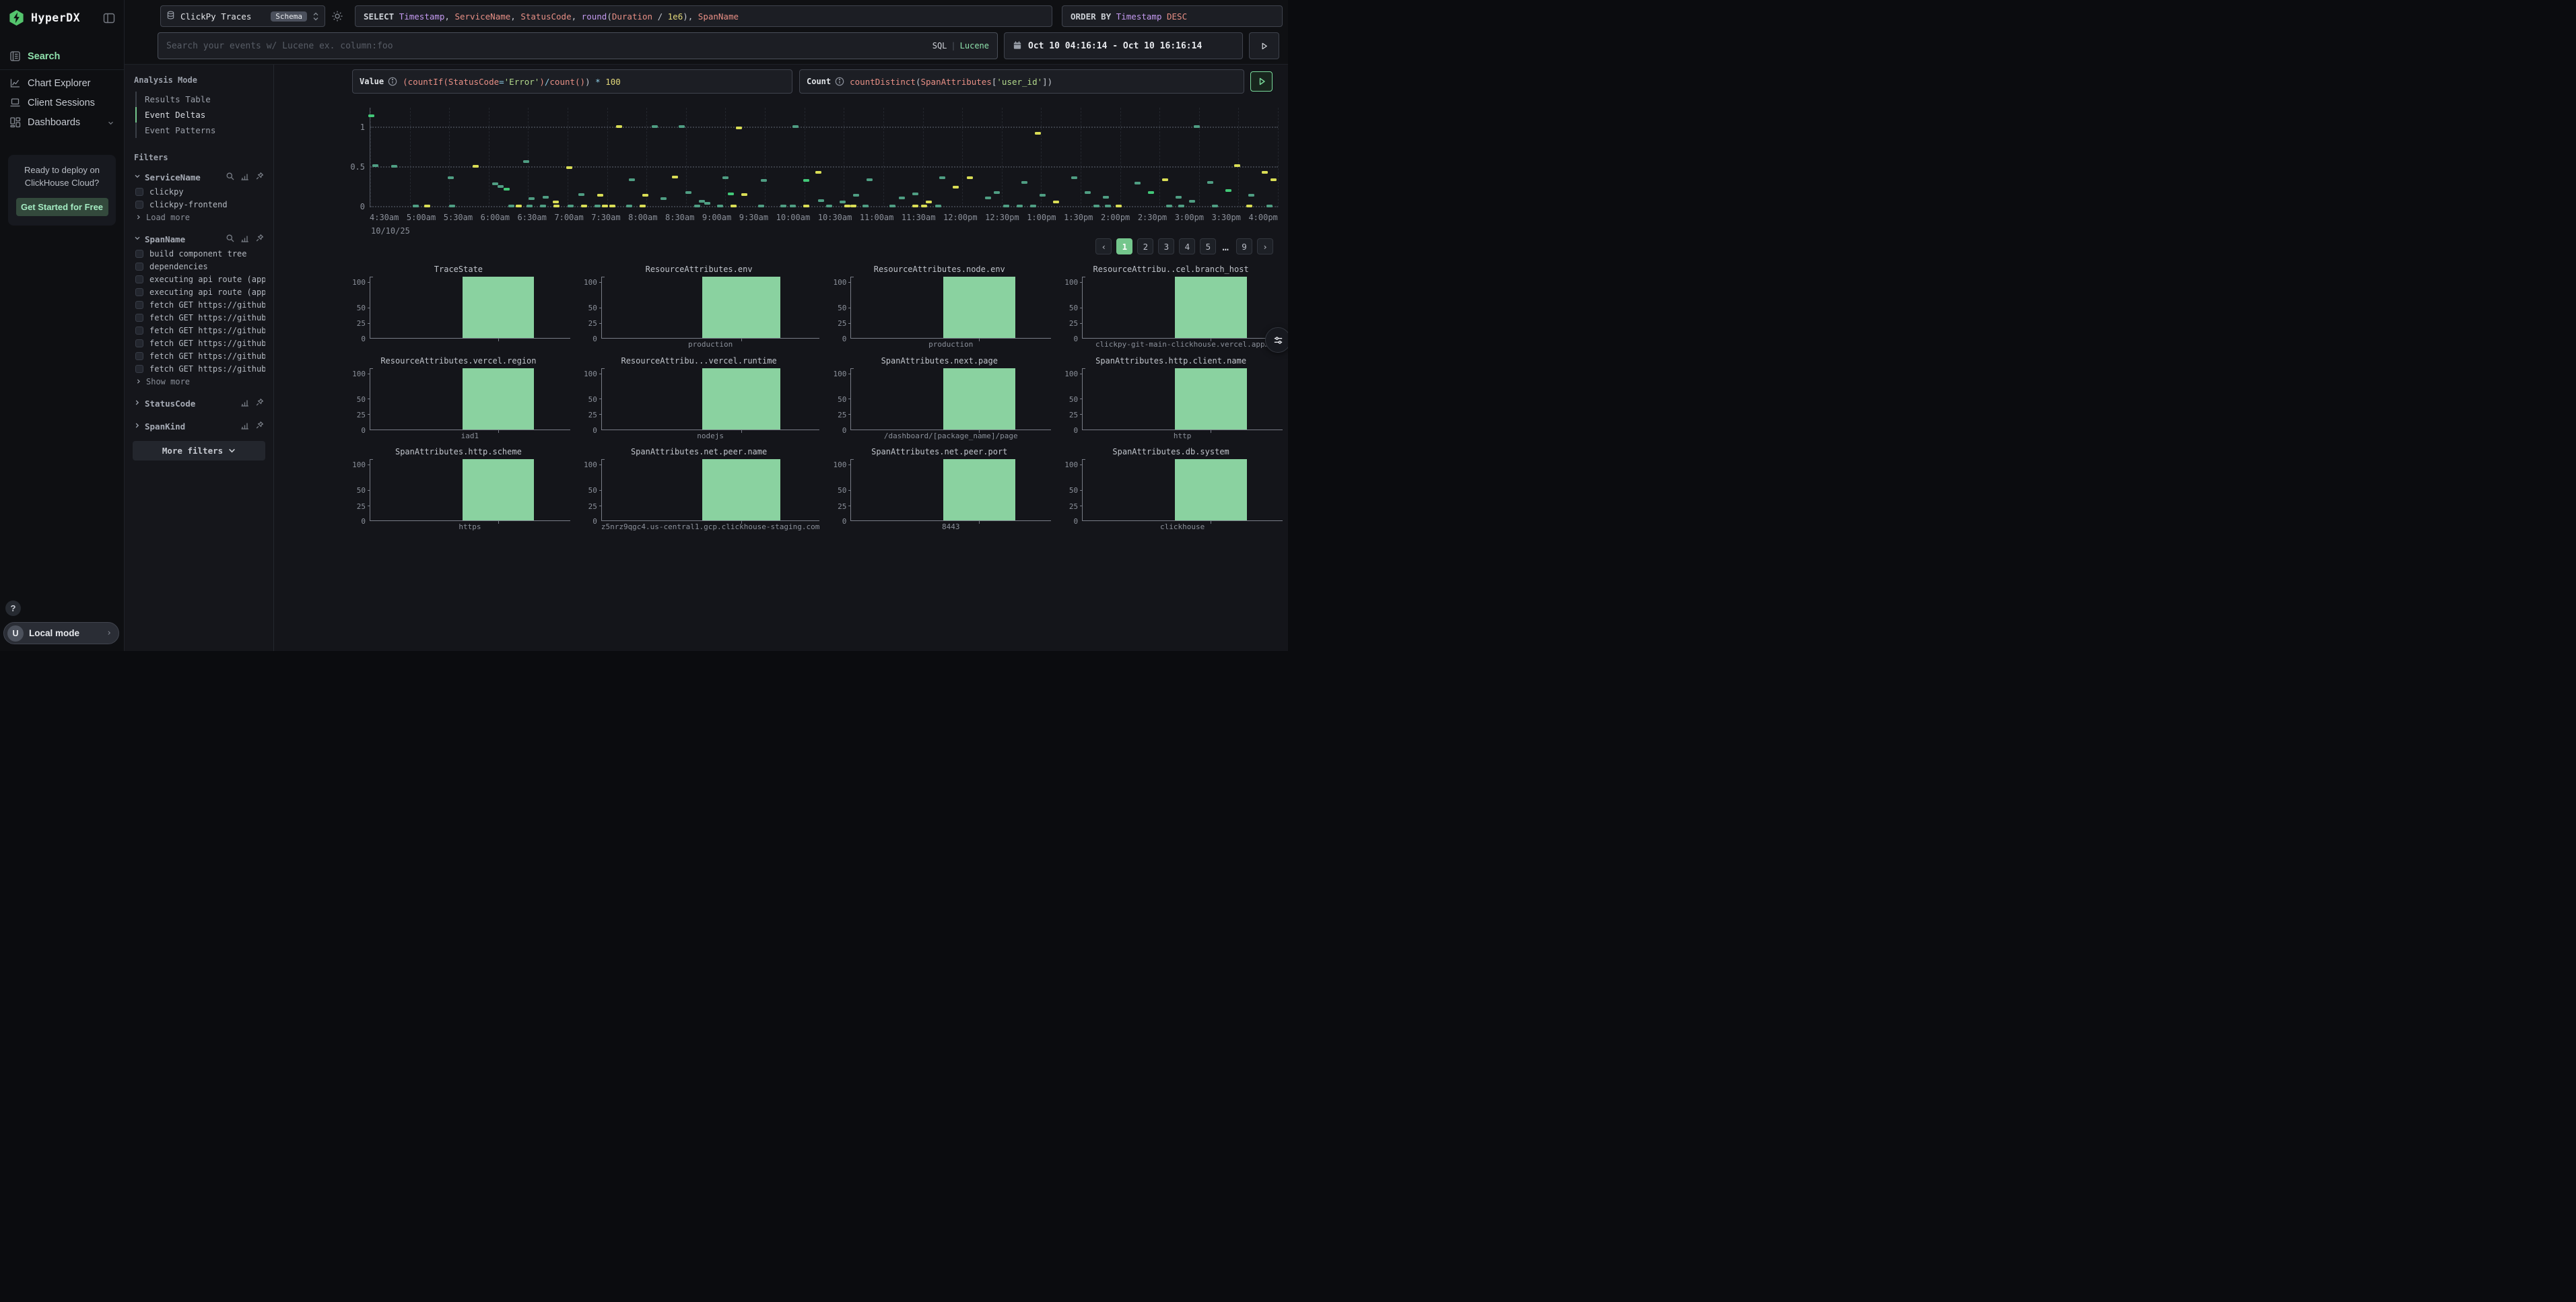 The image size is (2576, 1302). I want to click on filter-checkbox-row: clickpy, so click(199, 191).